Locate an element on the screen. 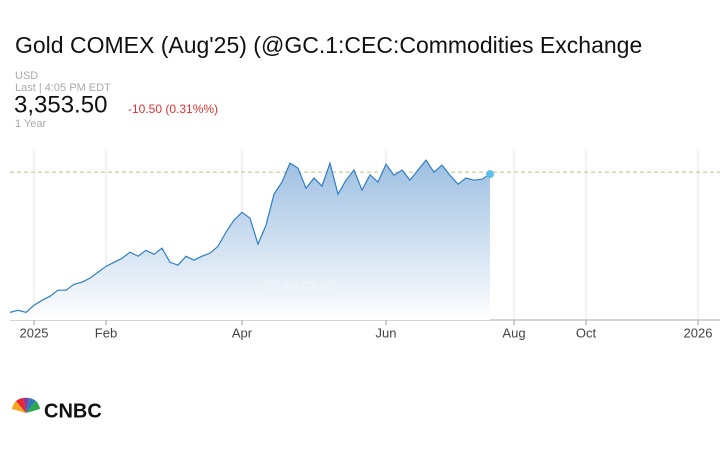 The image size is (720, 450). range-label: 1 Year is located at coordinates (31, 124).